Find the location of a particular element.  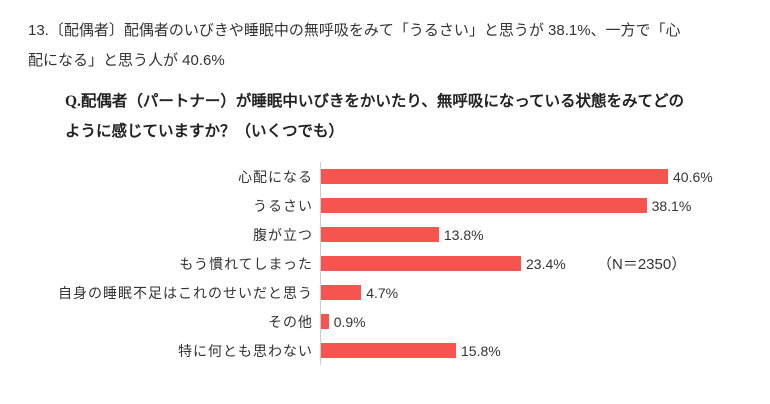

category-label: その他 is located at coordinates (290, 321).